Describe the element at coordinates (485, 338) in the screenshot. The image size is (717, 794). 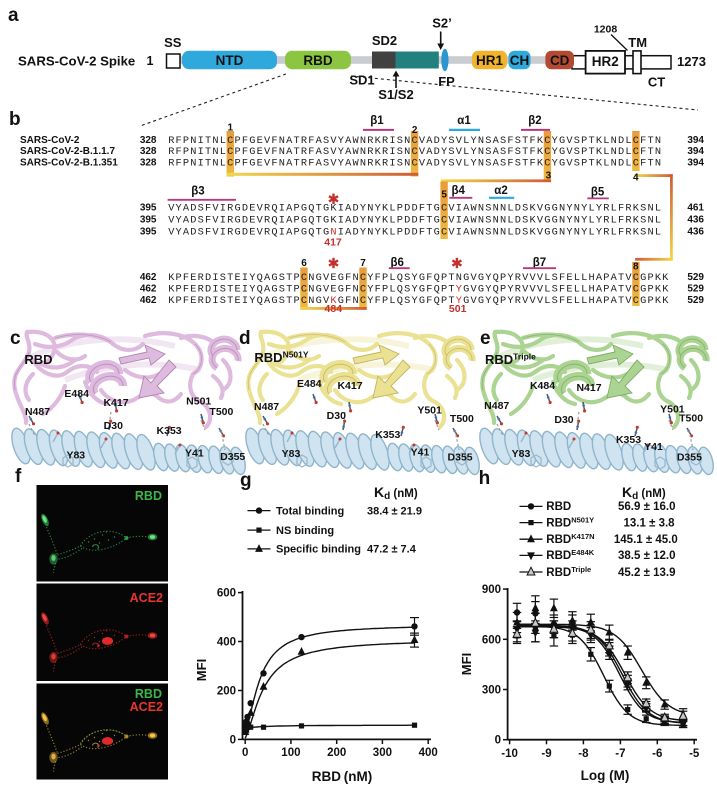
I see `svg-text: e` at that location.